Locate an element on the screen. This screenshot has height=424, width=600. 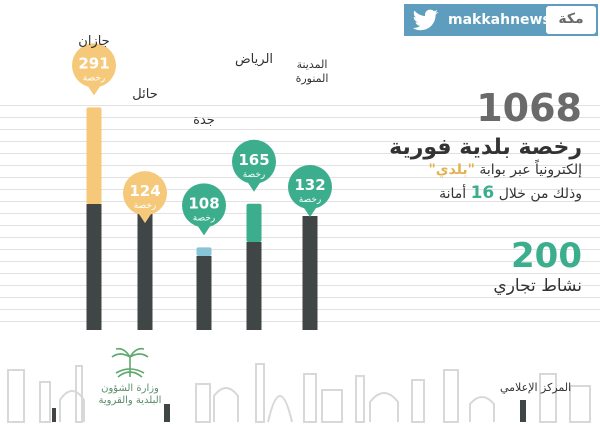
portal-name: "بلدي" is located at coordinates (451, 170).